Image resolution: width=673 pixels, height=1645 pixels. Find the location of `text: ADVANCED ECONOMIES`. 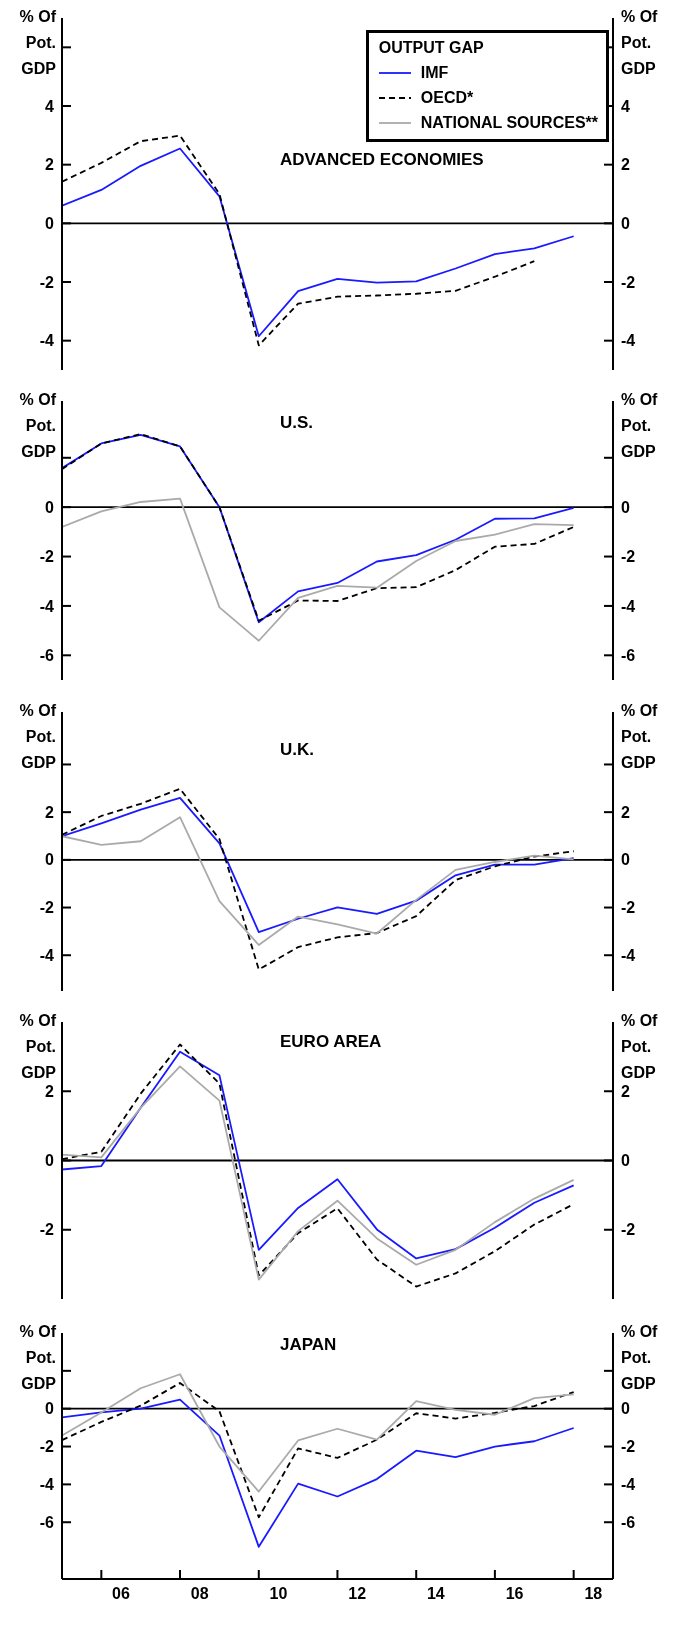

text: ADVANCED ECONOMIES is located at coordinates (382, 160).